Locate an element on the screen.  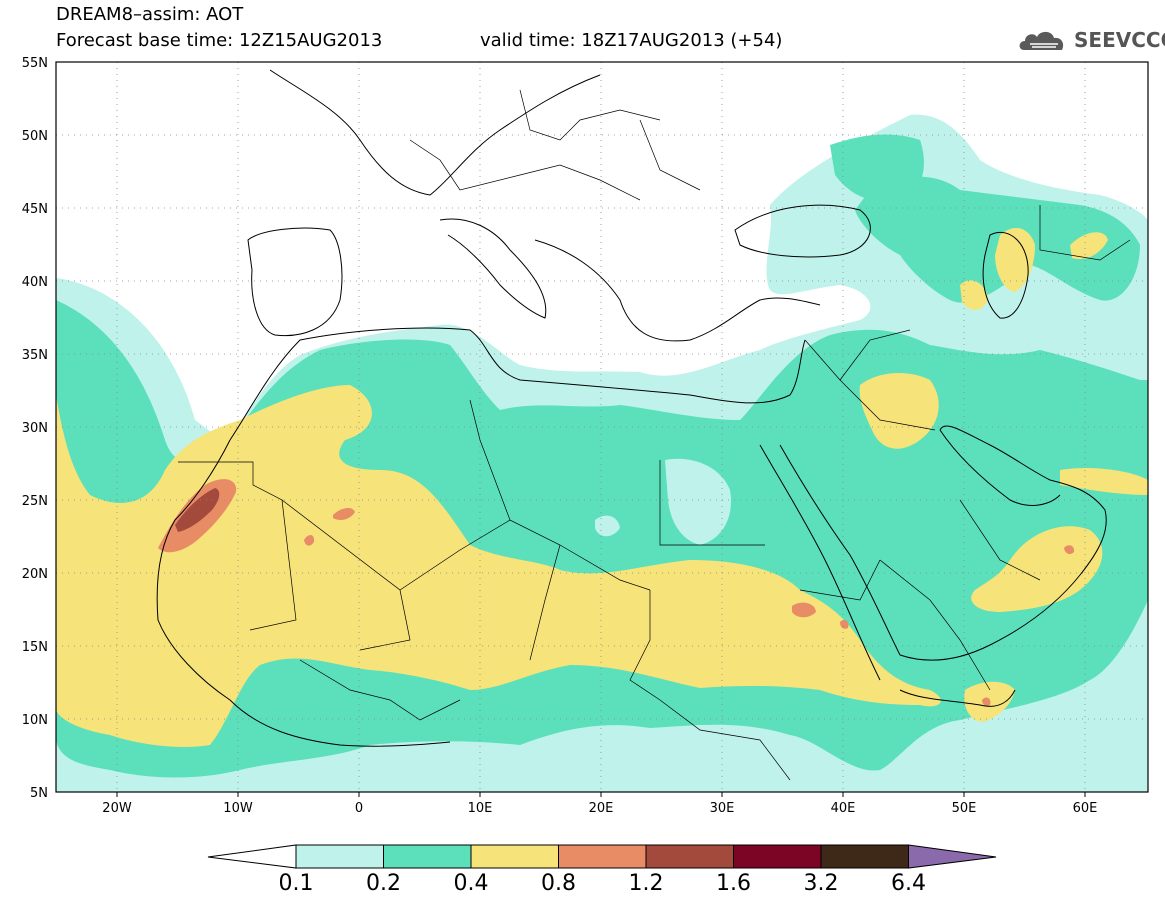
coast-red-sea is located at coordinates (830, 562).